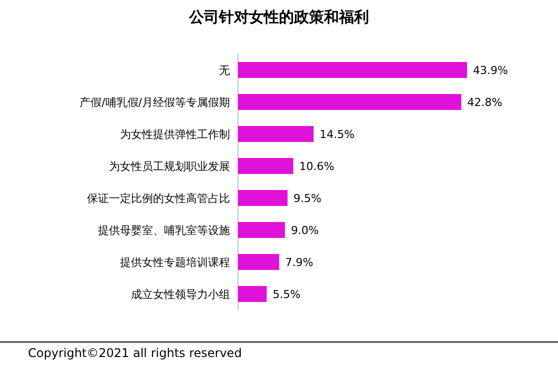  I want to click on data-label: 9.0%, so click(304, 230).